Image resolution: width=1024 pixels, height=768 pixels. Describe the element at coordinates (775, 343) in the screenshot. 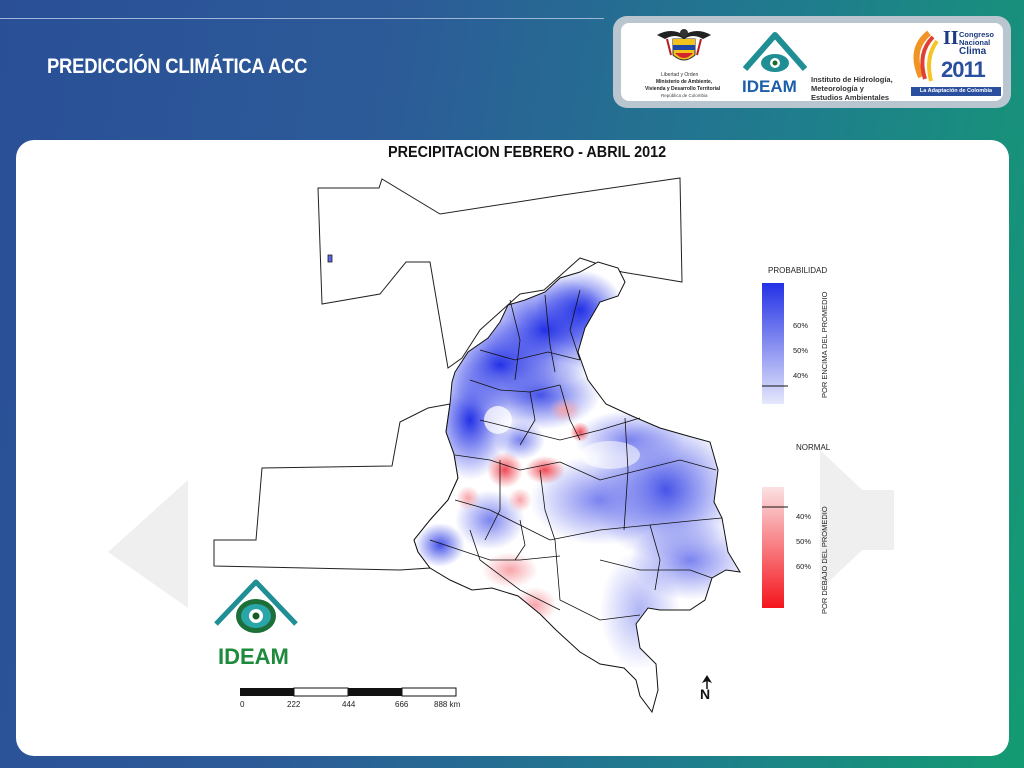

I see `legend-above-colorbar` at that location.